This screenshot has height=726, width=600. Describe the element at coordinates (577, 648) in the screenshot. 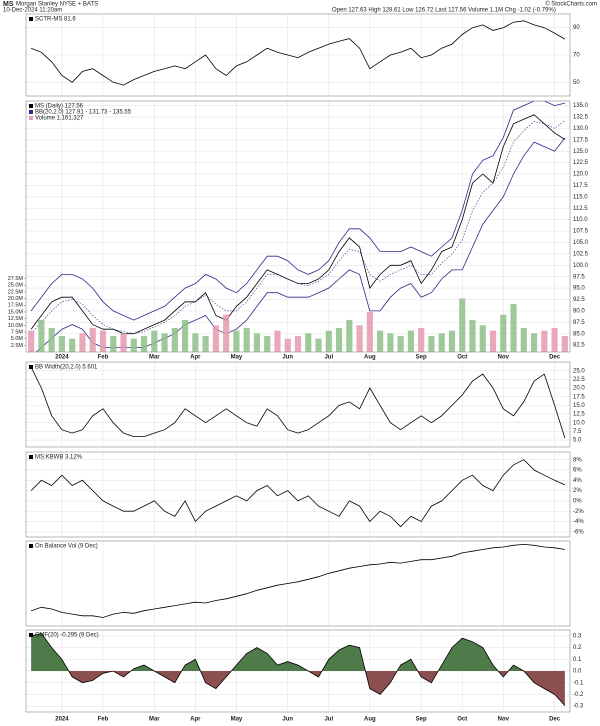

I see `y-tick-label: 0.2` at that location.